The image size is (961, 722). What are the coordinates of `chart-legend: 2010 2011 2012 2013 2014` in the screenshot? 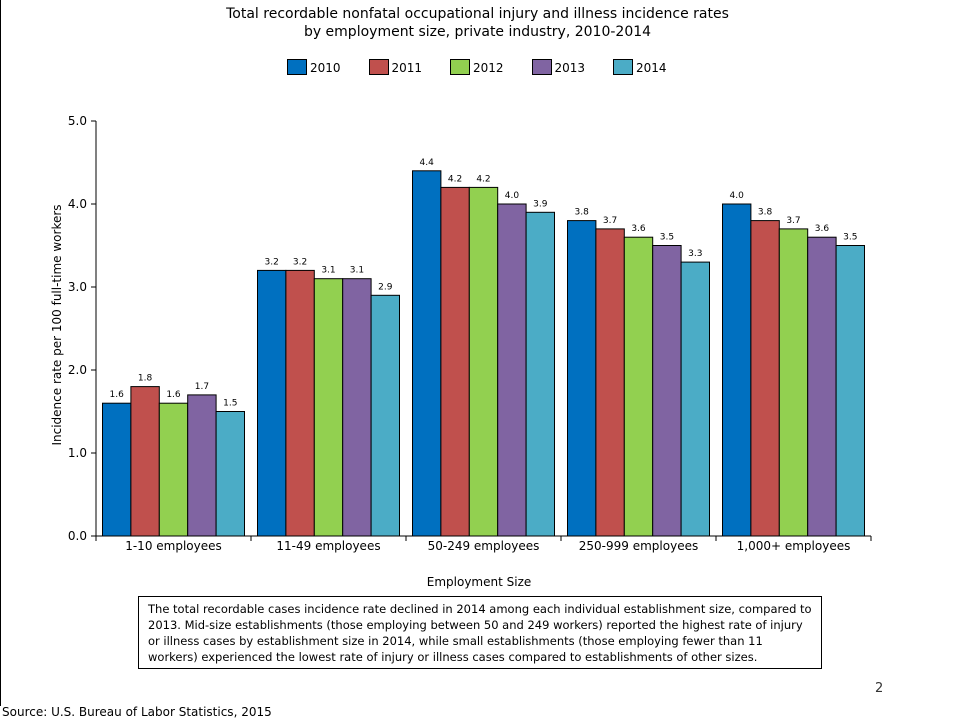 It's located at (480, 69).